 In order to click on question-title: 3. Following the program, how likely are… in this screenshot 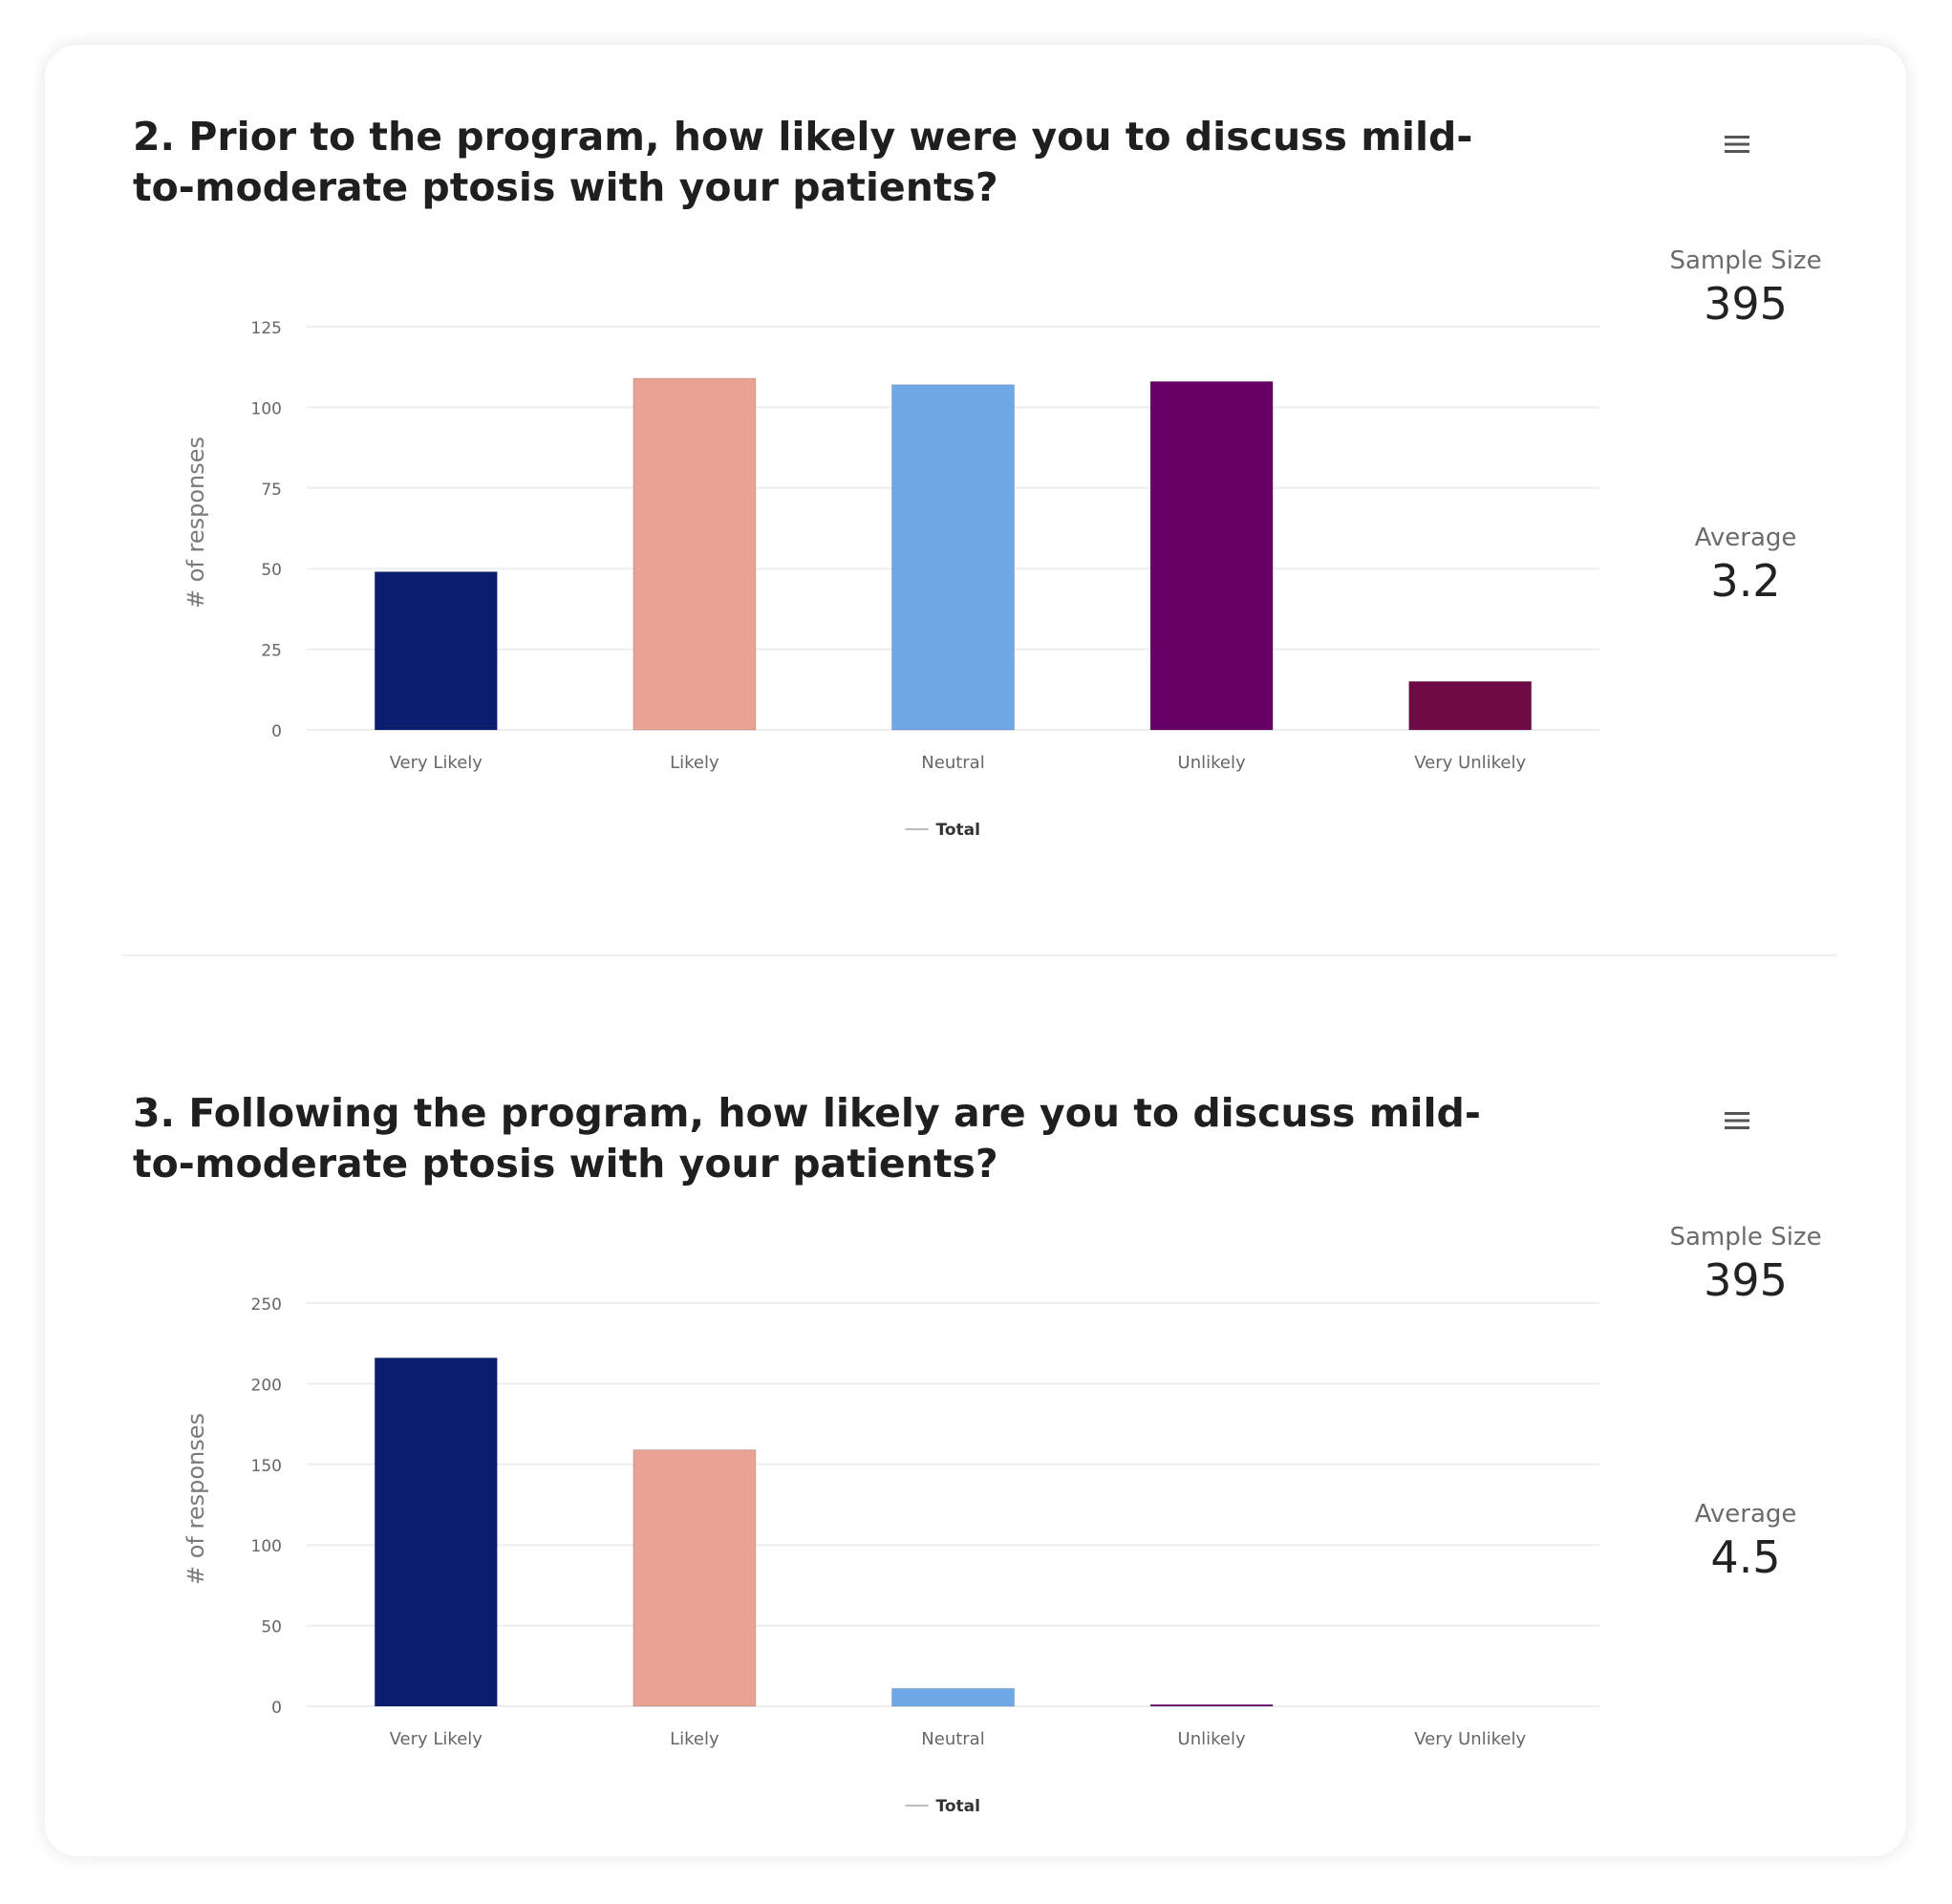, I will do `click(807, 1139)`.